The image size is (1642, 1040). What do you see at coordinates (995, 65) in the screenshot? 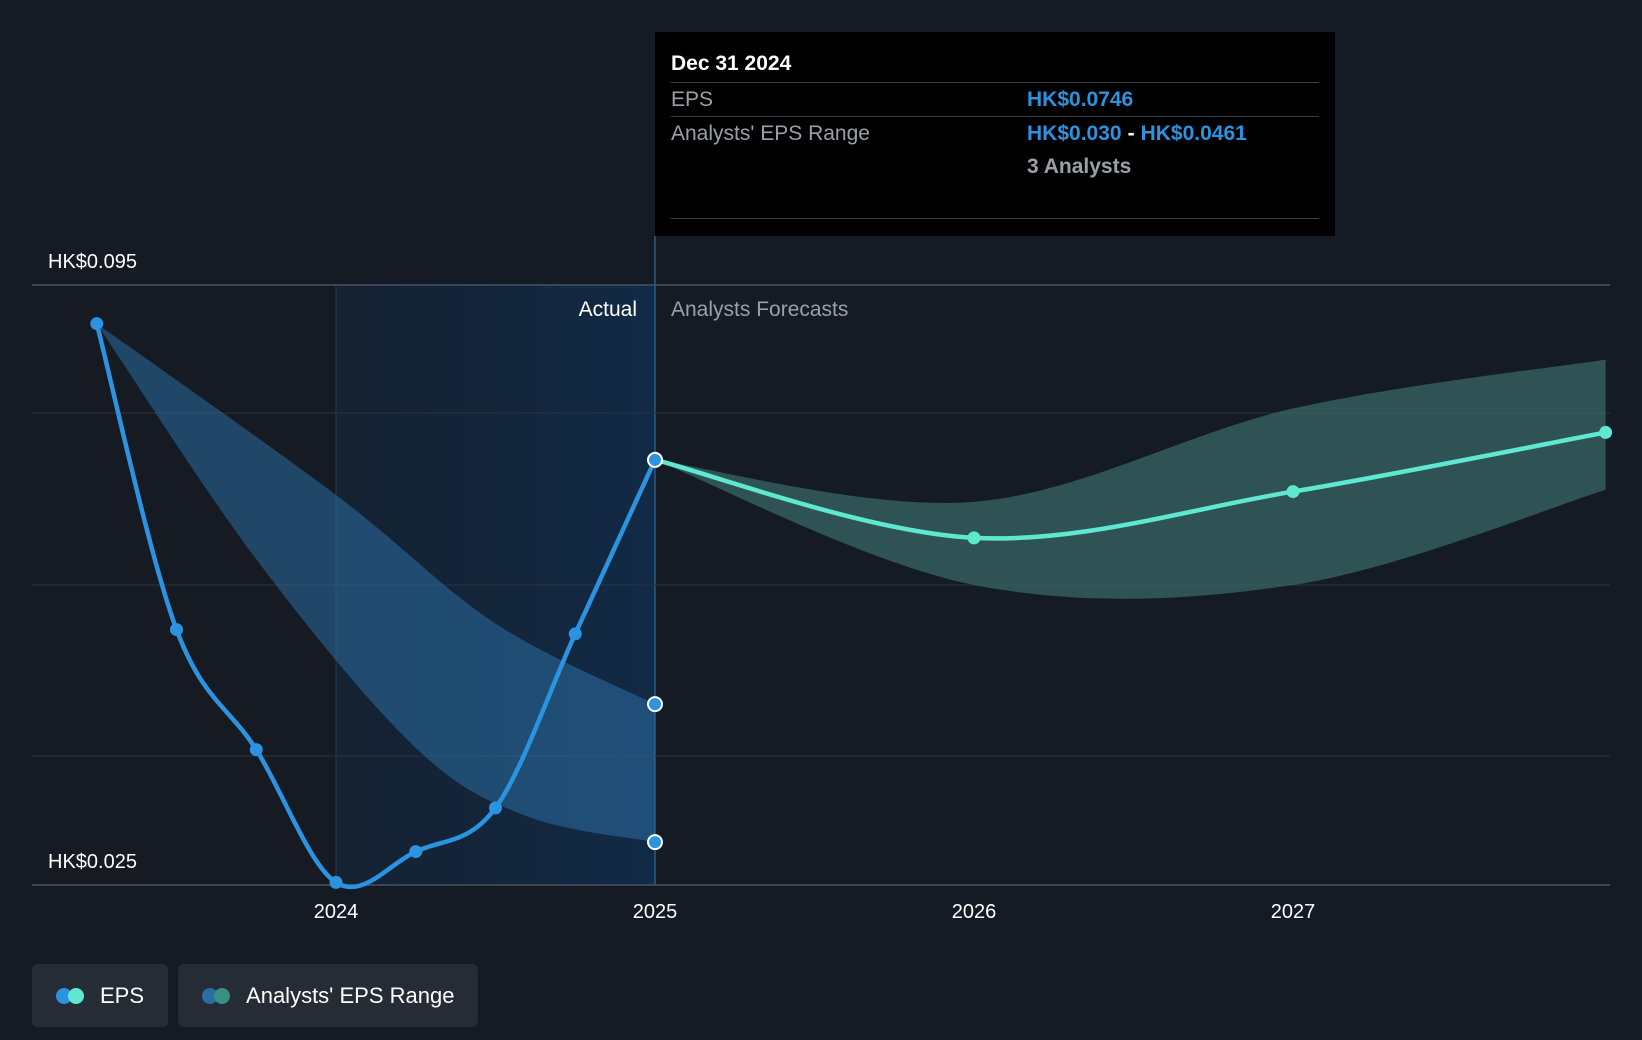
I see `tooltip-date: Dec 31 2024` at bounding box center [995, 65].